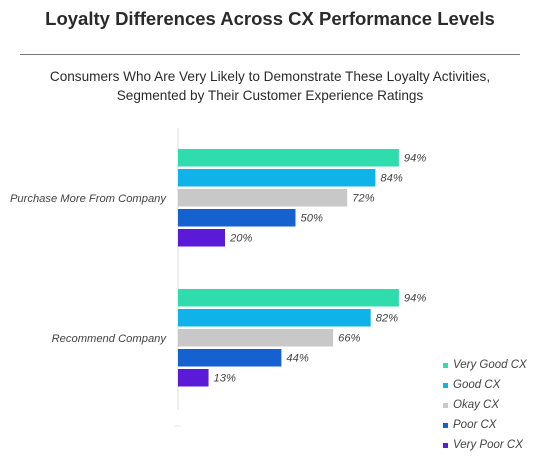 The height and width of the screenshot is (470, 540). Describe the element at coordinates (477, 385) in the screenshot. I see `legend-label: Good CX` at that location.